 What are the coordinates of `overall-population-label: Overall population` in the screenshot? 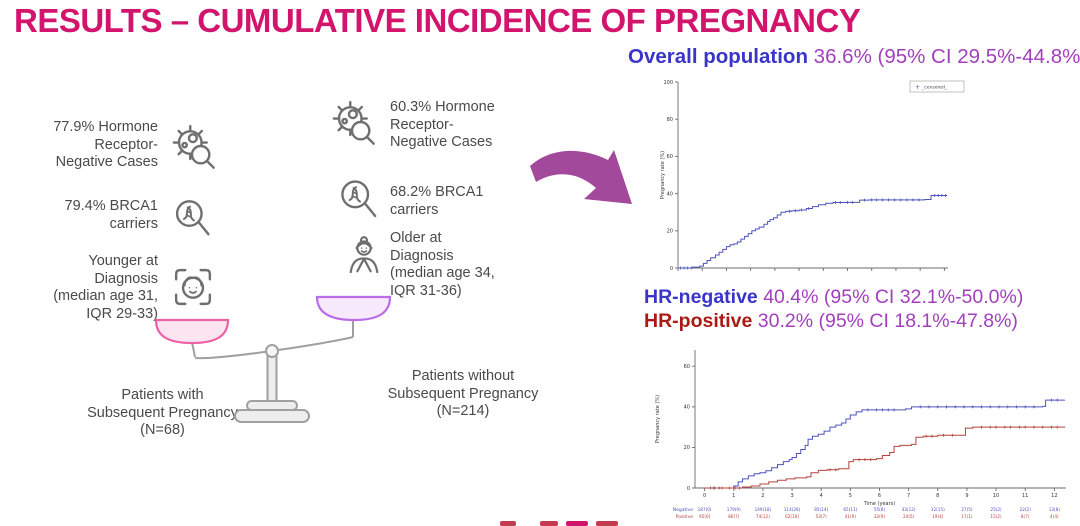 It's located at (718, 56).